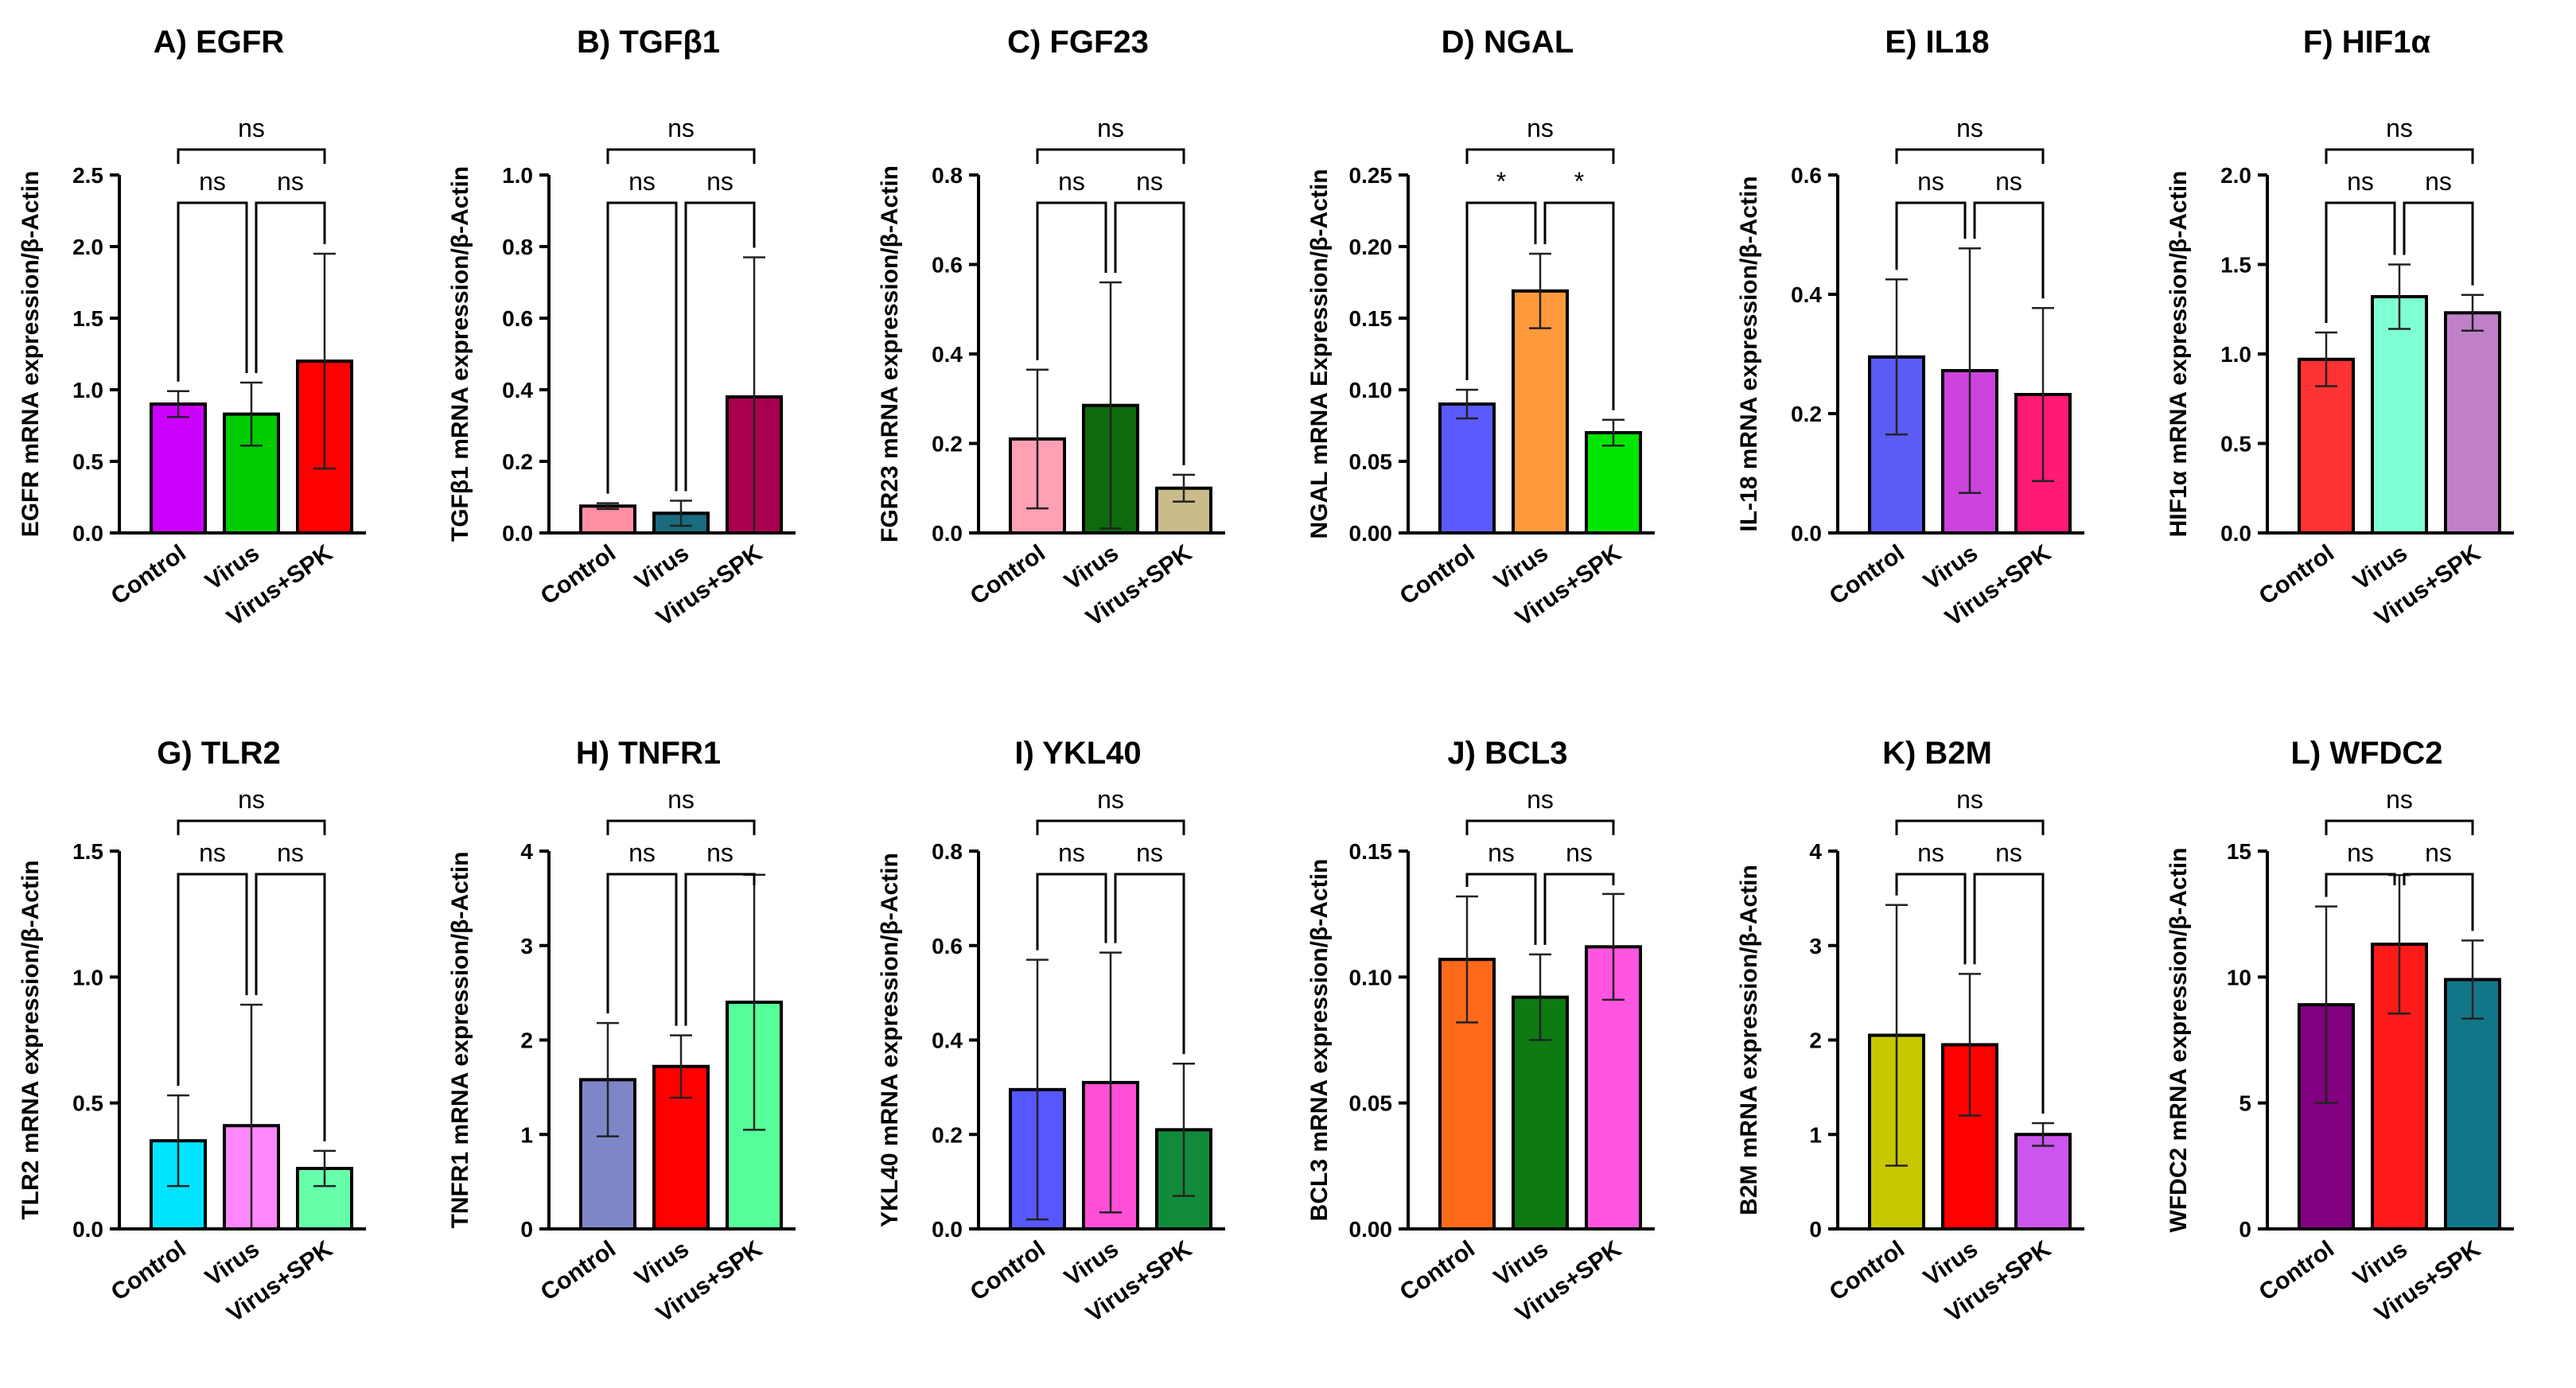 The width and height of the screenshot is (2576, 1388). What do you see at coordinates (2366, 753) in the screenshot?
I see `panel-title: L) WFDC2` at bounding box center [2366, 753].